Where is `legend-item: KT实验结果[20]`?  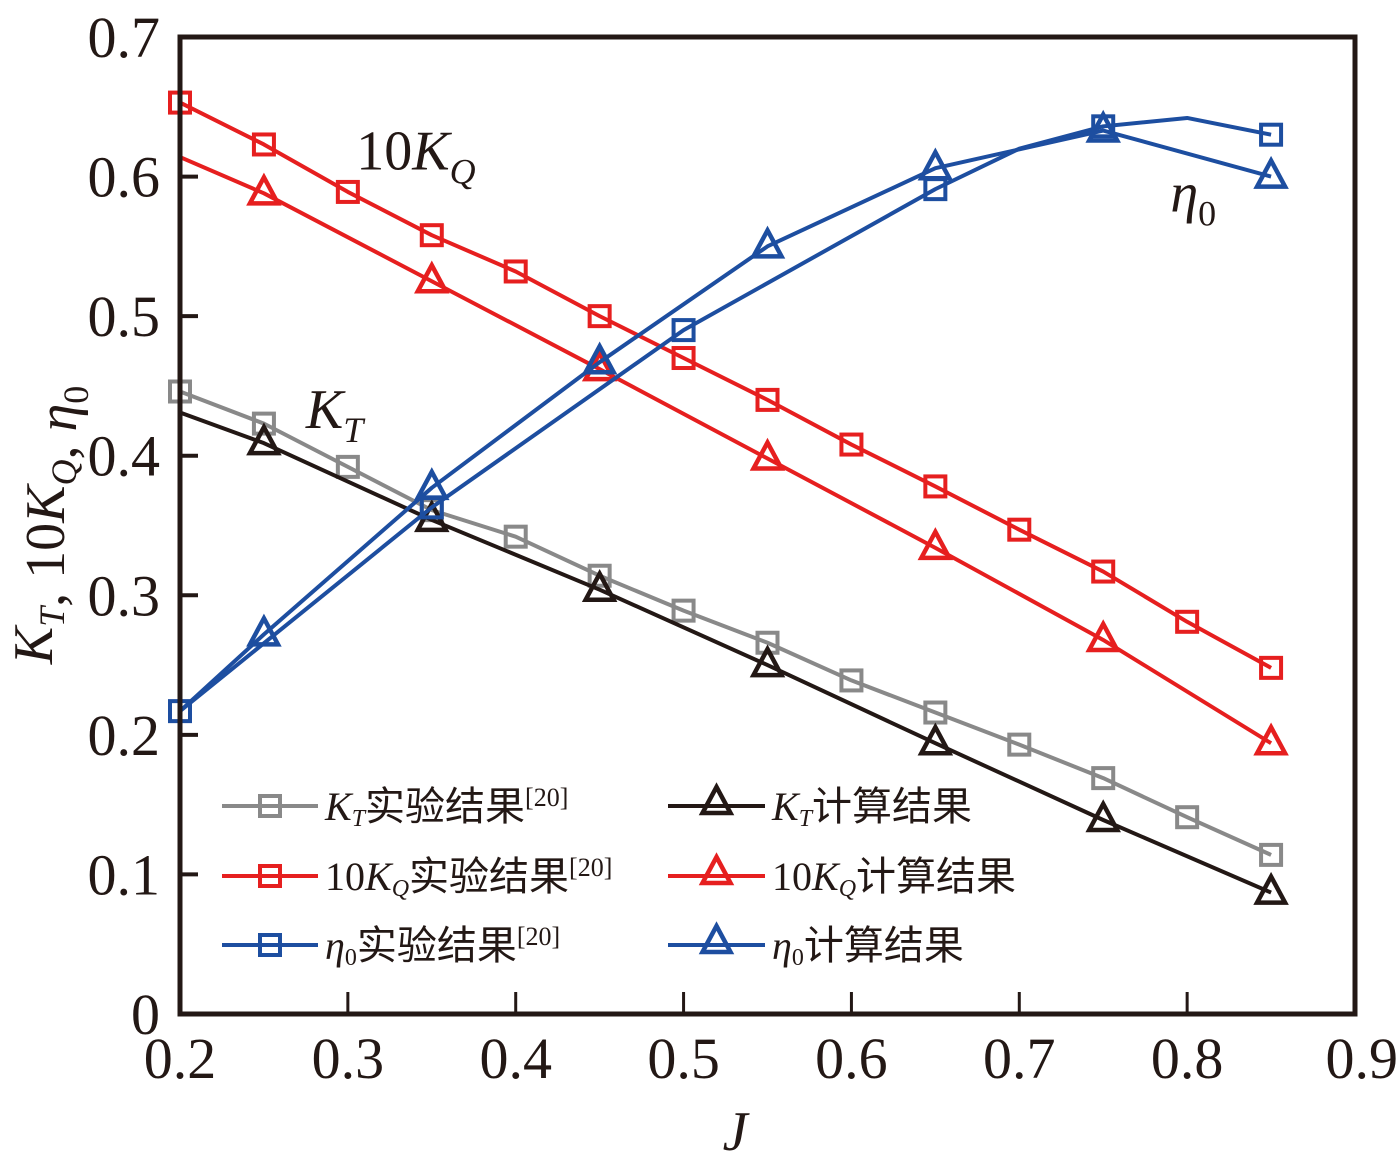
legend-item: KT实验结果[20] is located at coordinates (395, 807).